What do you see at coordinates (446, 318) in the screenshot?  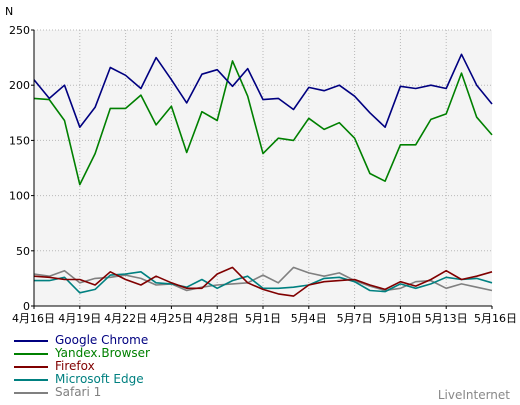 I see `x-tick-label: 5月13日` at bounding box center [446, 318].